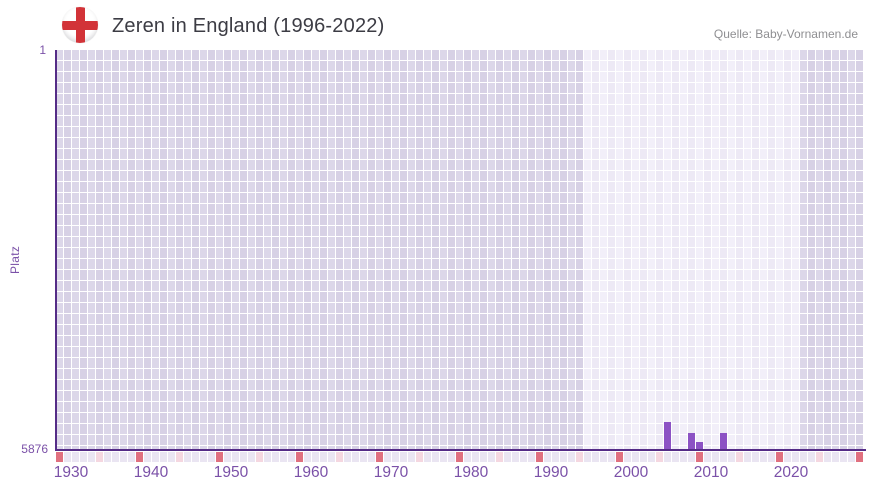 This screenshot has width=873, height=492. Describe the element at coordinates (71, 472) in the screenshot. I see `x-tick-label: 1930` at that location.